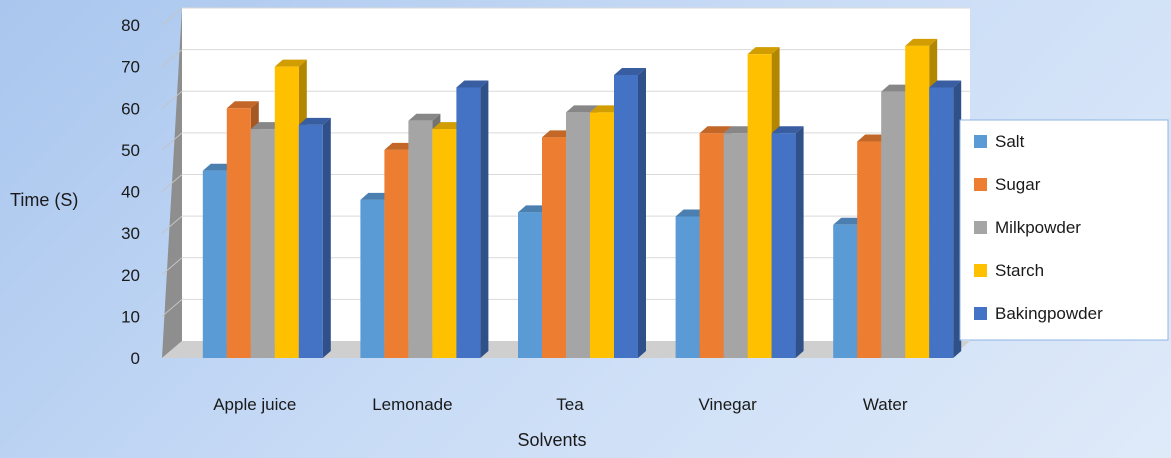 This screenshot has height=458, width=1171. I want to click on x-tick-label: Lemonade, so click(412, 404).